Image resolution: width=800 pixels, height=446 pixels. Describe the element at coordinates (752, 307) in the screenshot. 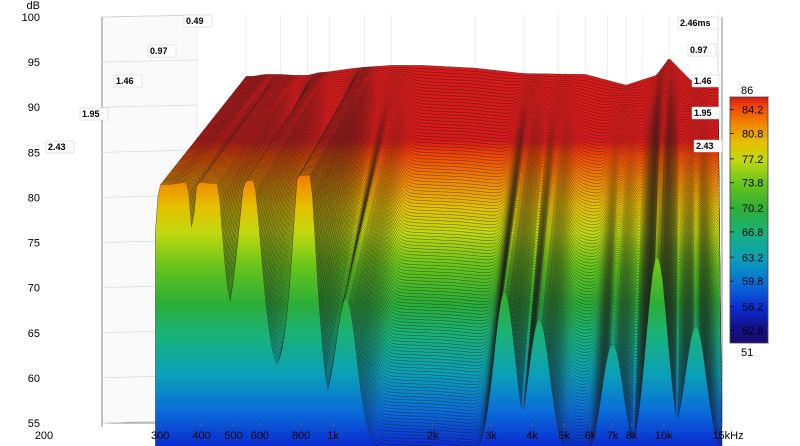

I see `colorbar-tick-label: 56.2` at that location.